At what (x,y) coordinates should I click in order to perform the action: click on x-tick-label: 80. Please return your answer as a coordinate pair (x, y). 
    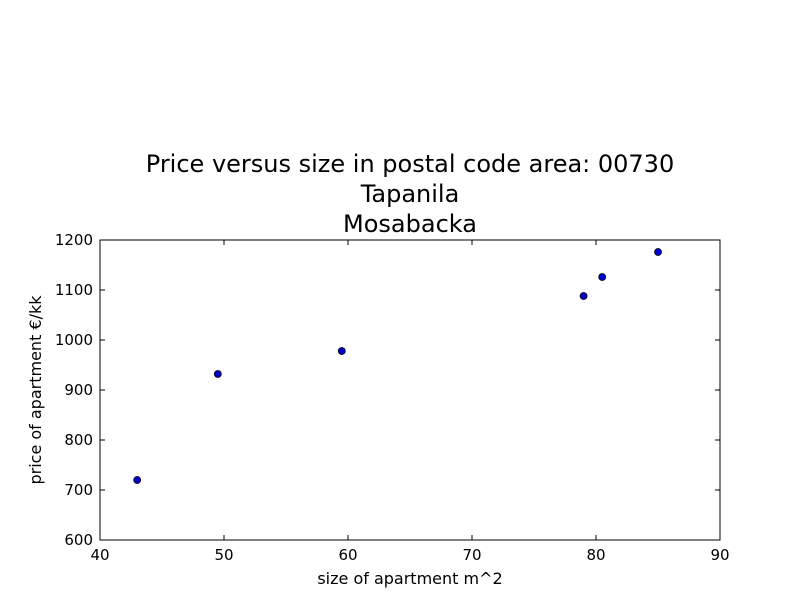
    Looking at the image, I should click on (595, 555).